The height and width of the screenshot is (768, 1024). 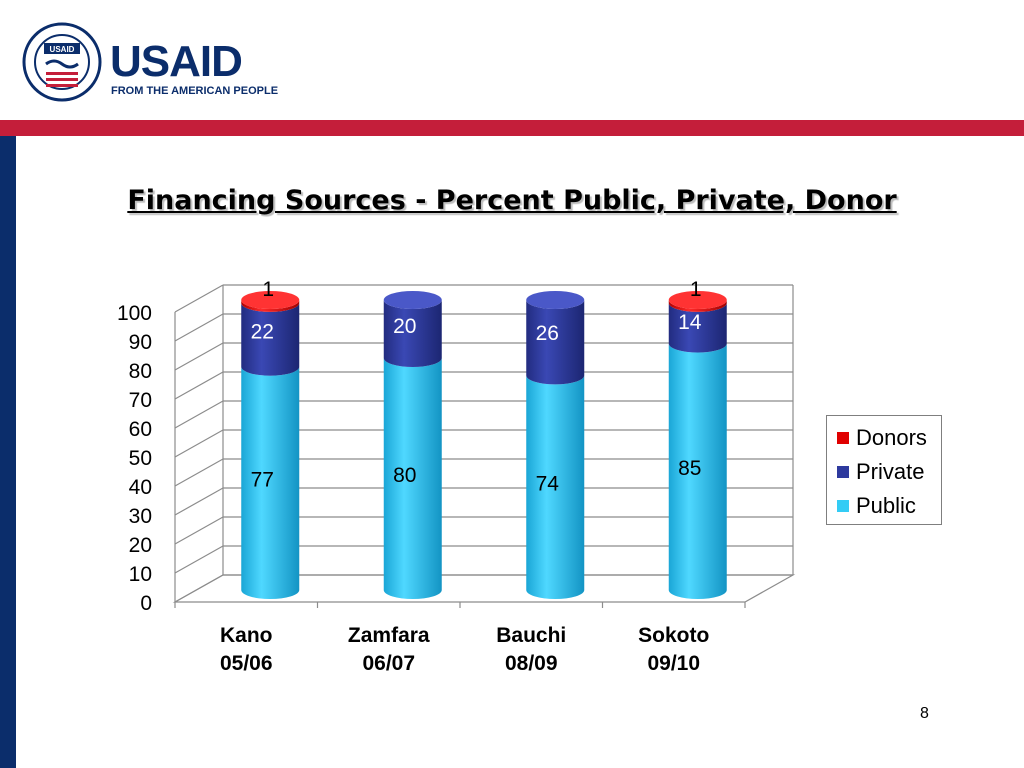 I want to click on y-tick-label: 60, so click(x=140, y=429).